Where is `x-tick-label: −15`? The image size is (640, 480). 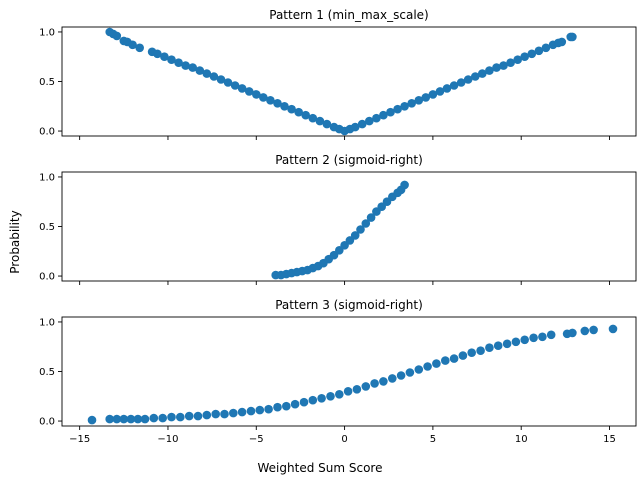 x-tick-label: −15 is located at coordinates (79, 439).